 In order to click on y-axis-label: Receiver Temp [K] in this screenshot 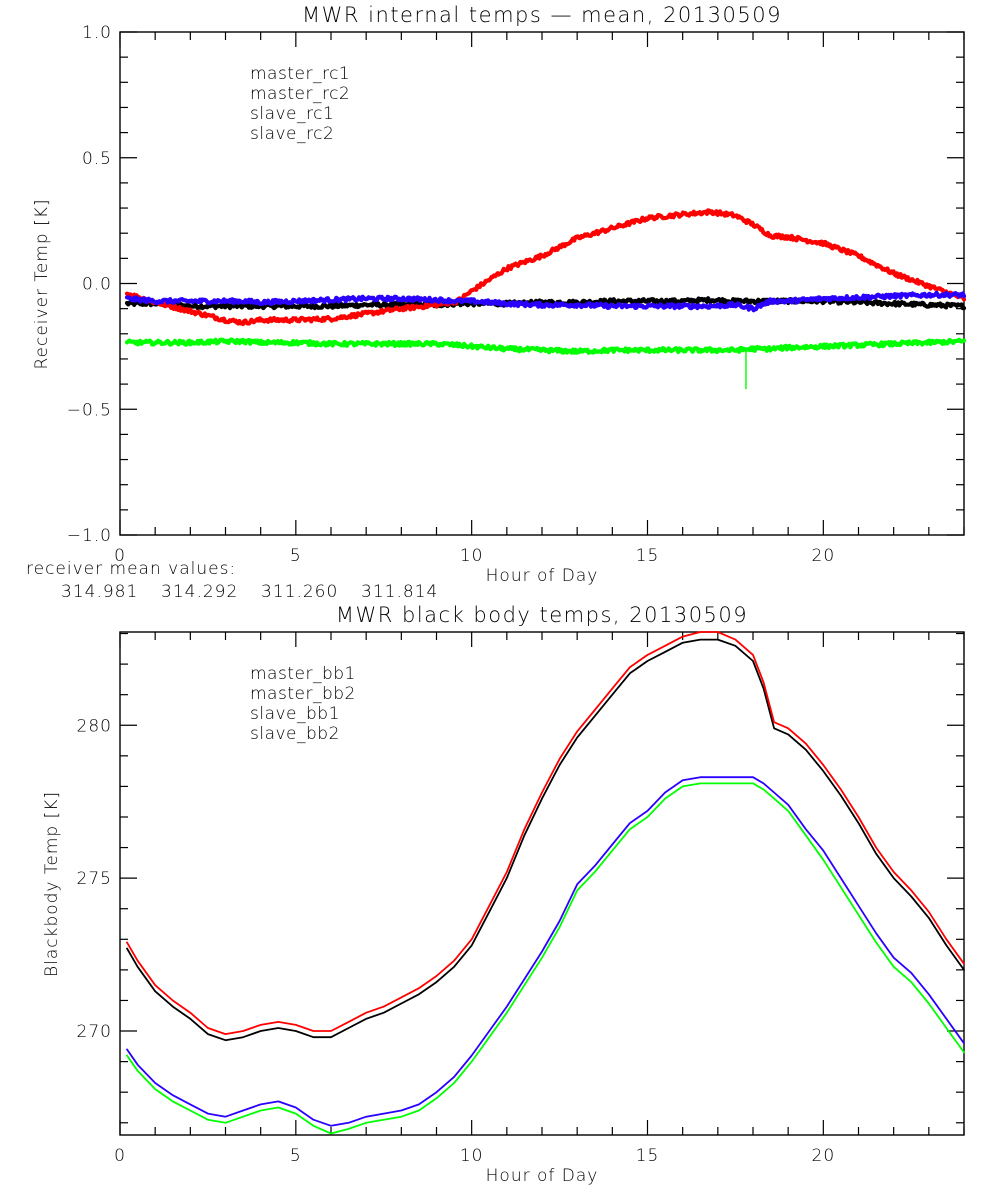, I will do `click(42, 283)`.